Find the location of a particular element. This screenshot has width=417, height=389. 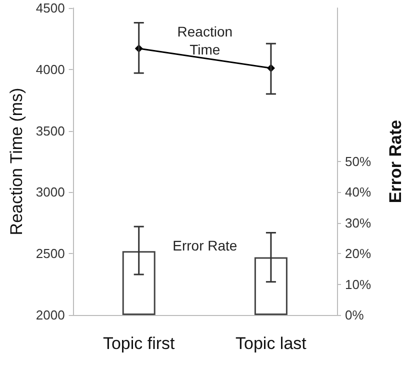

y2-tick-label: 40% is located at coordinates (358, 192).